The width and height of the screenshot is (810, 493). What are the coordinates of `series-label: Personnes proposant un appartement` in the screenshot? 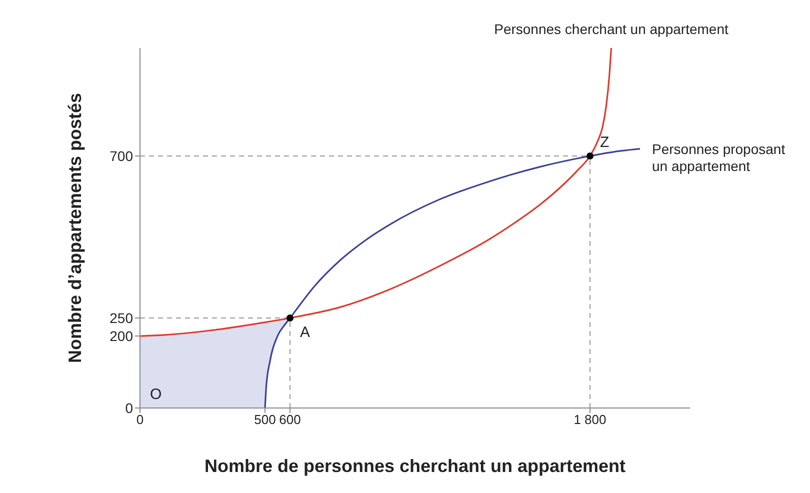 It's located at (719, 157).